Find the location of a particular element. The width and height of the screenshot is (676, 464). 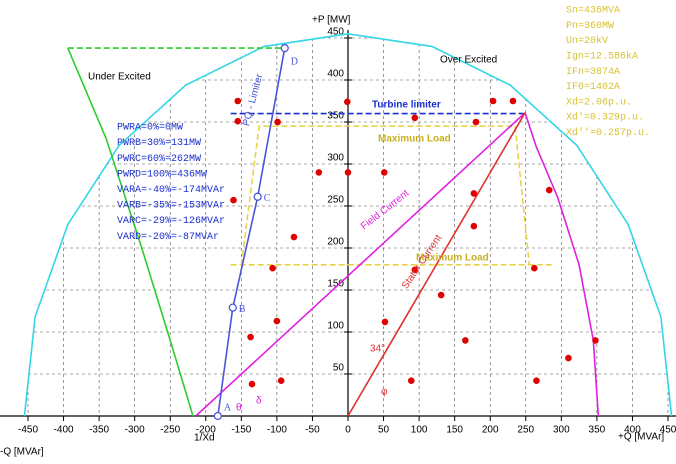

x-tick-label: -50 is located at coordinates (312, 430).